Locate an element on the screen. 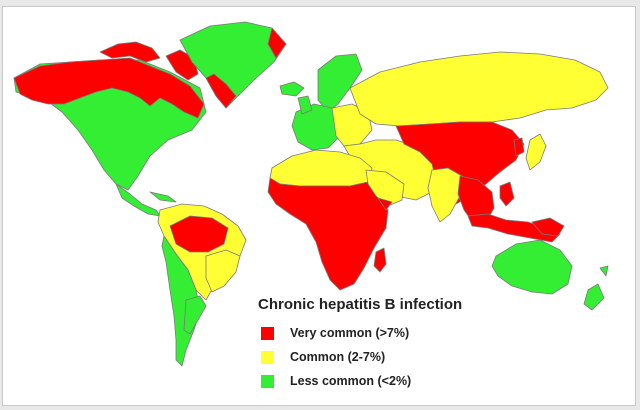 Image resolution: width=640 pixels, height=410 pixels. western-europe-region is located at coordinates (318, 127).